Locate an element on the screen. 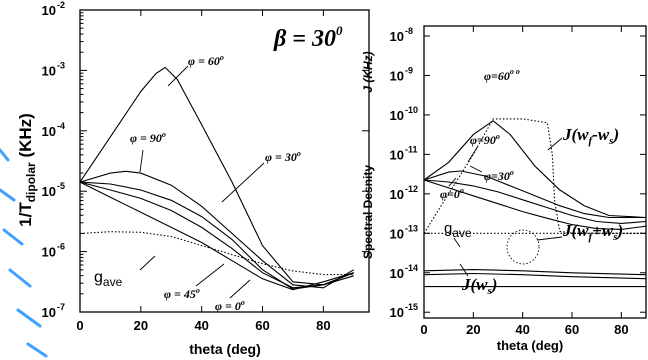  left-y-axis-title: 1/Tdipolar (KHz) is located at coordinates (27, 170).